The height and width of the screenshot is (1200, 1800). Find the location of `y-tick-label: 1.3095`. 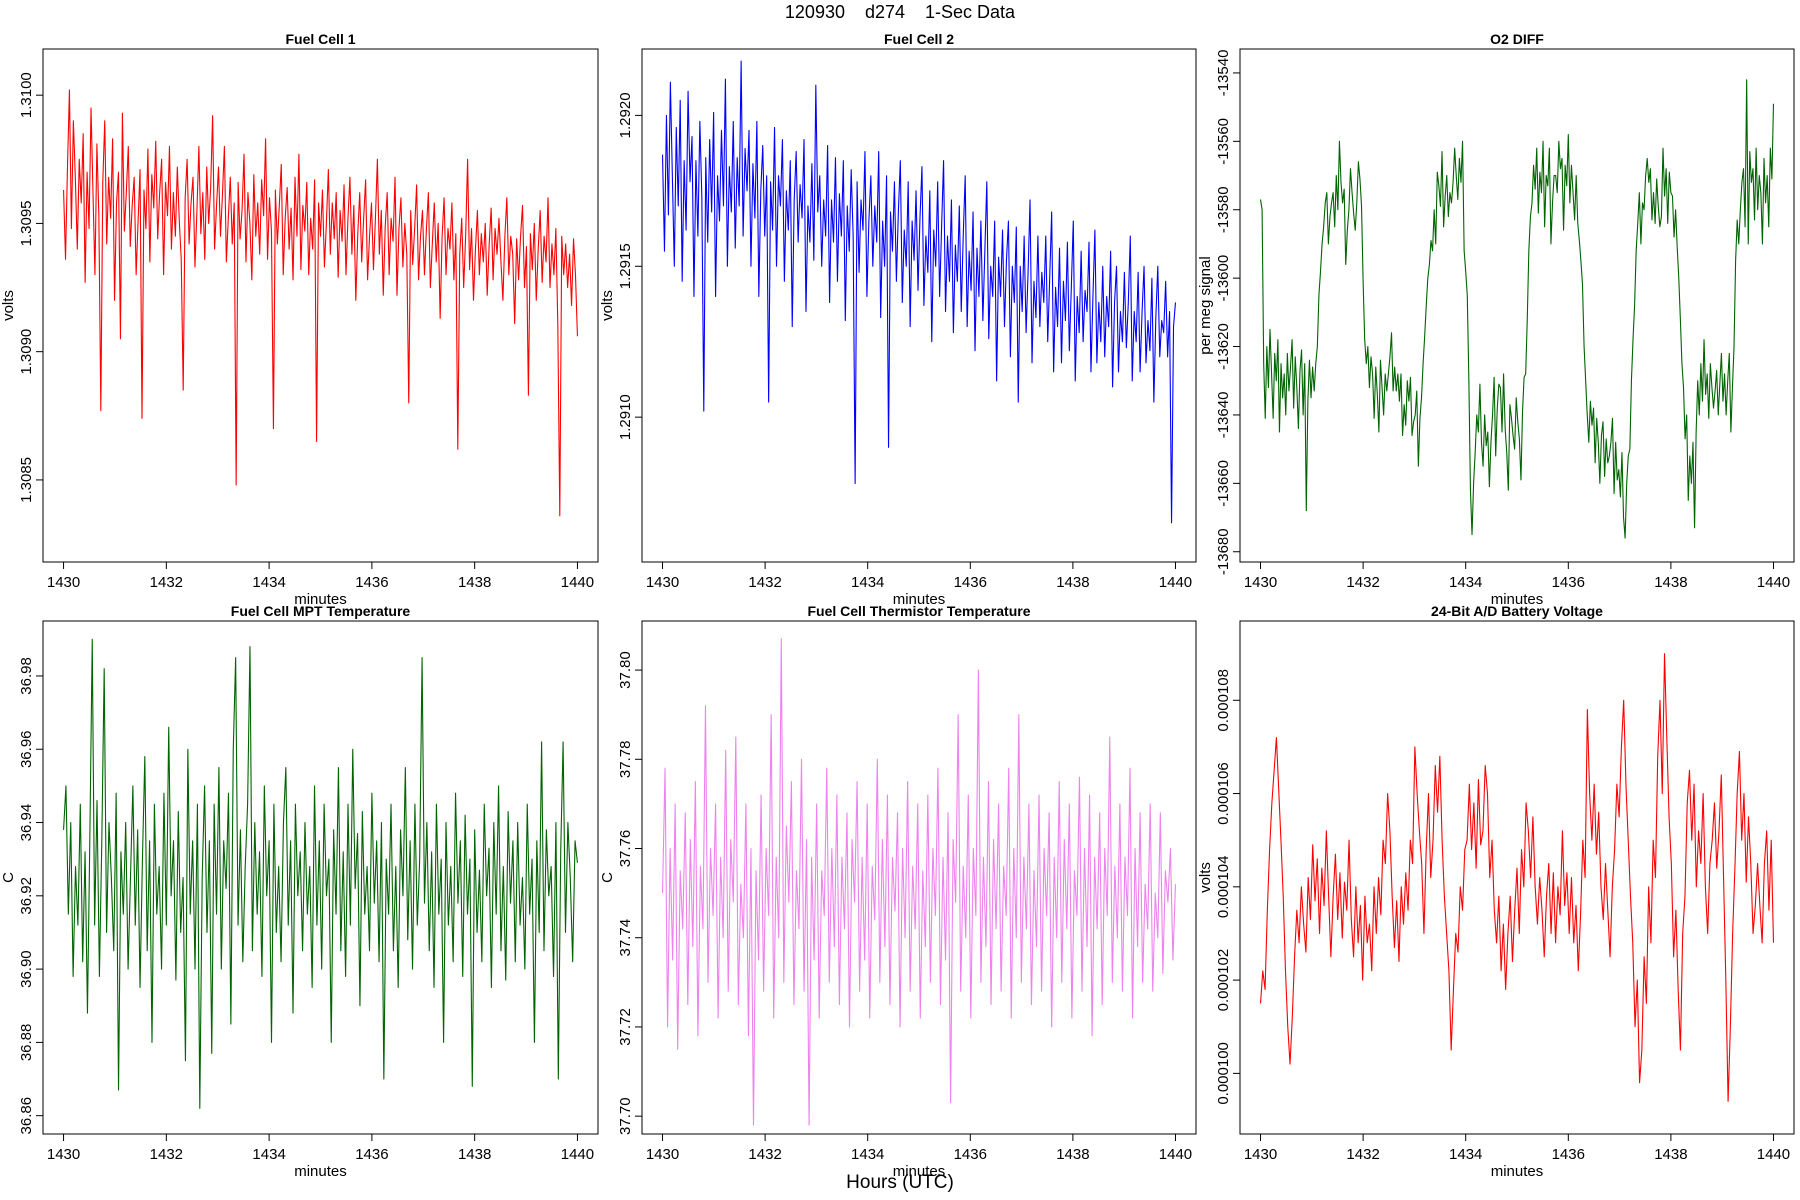

y-tick-label: 1.3095 is located at coordinates (26, 223).